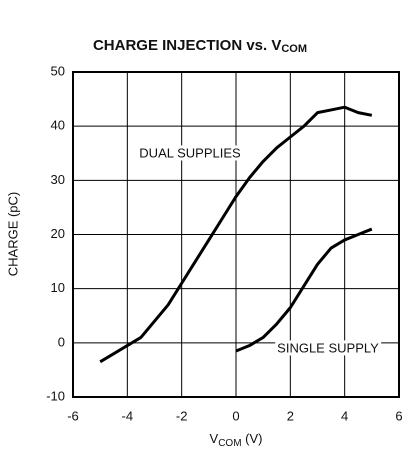  I want to click on annotation: DUAL SUPPLIES, so click(190, 152).